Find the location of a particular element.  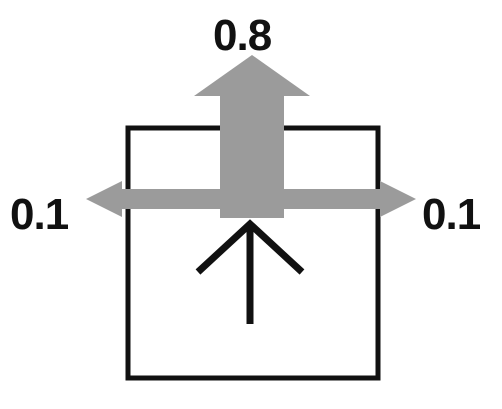

forward-arrow-shaft is located at coordinates (252, 156).